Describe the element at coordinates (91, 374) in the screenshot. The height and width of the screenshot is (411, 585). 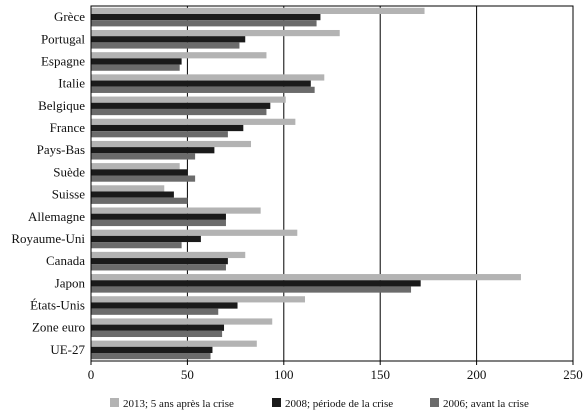
I see `x-tick-label: 0` at that location.